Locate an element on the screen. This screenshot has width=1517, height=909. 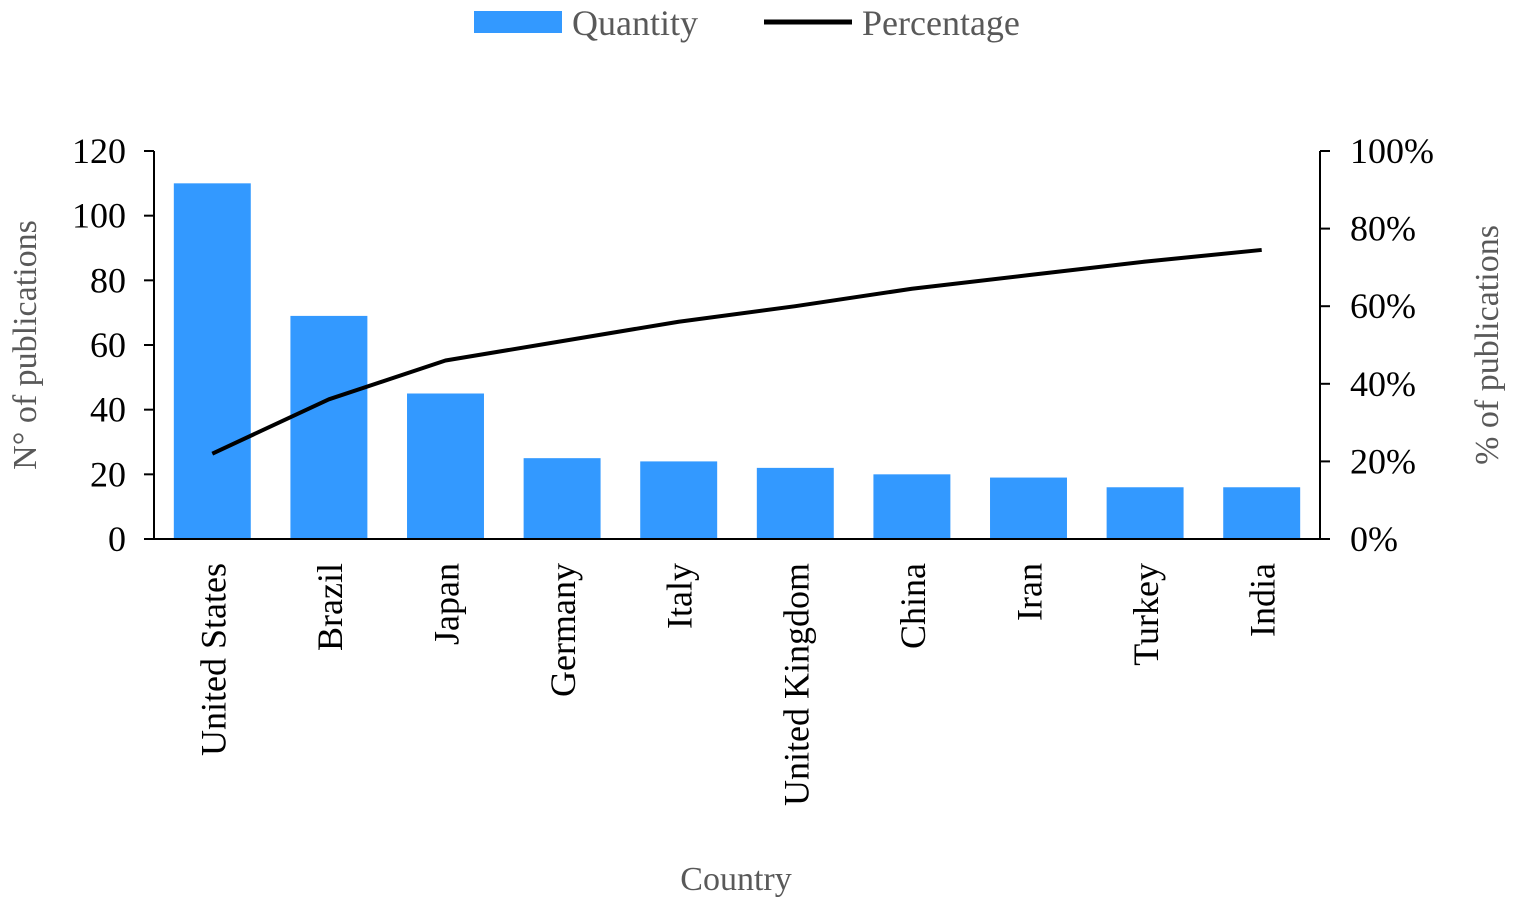
category-label: Turkey is located at coordinates (1146, 614).